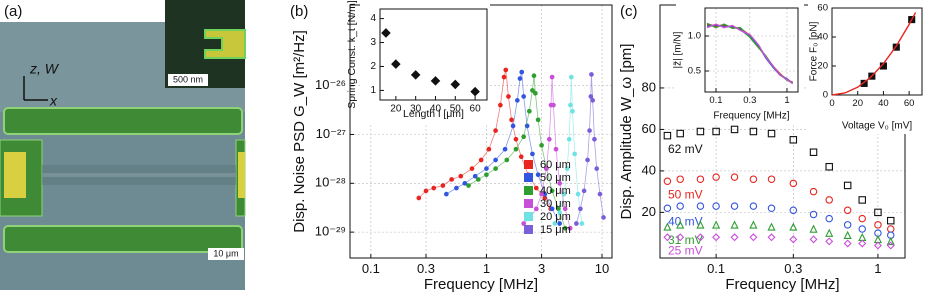 Image resolution: width=934 pixels, height=299 pixels. Describe the element at coordinates (433, 114) in the screenshot. I see `x-axis-label: Length l [μm]` at that location.